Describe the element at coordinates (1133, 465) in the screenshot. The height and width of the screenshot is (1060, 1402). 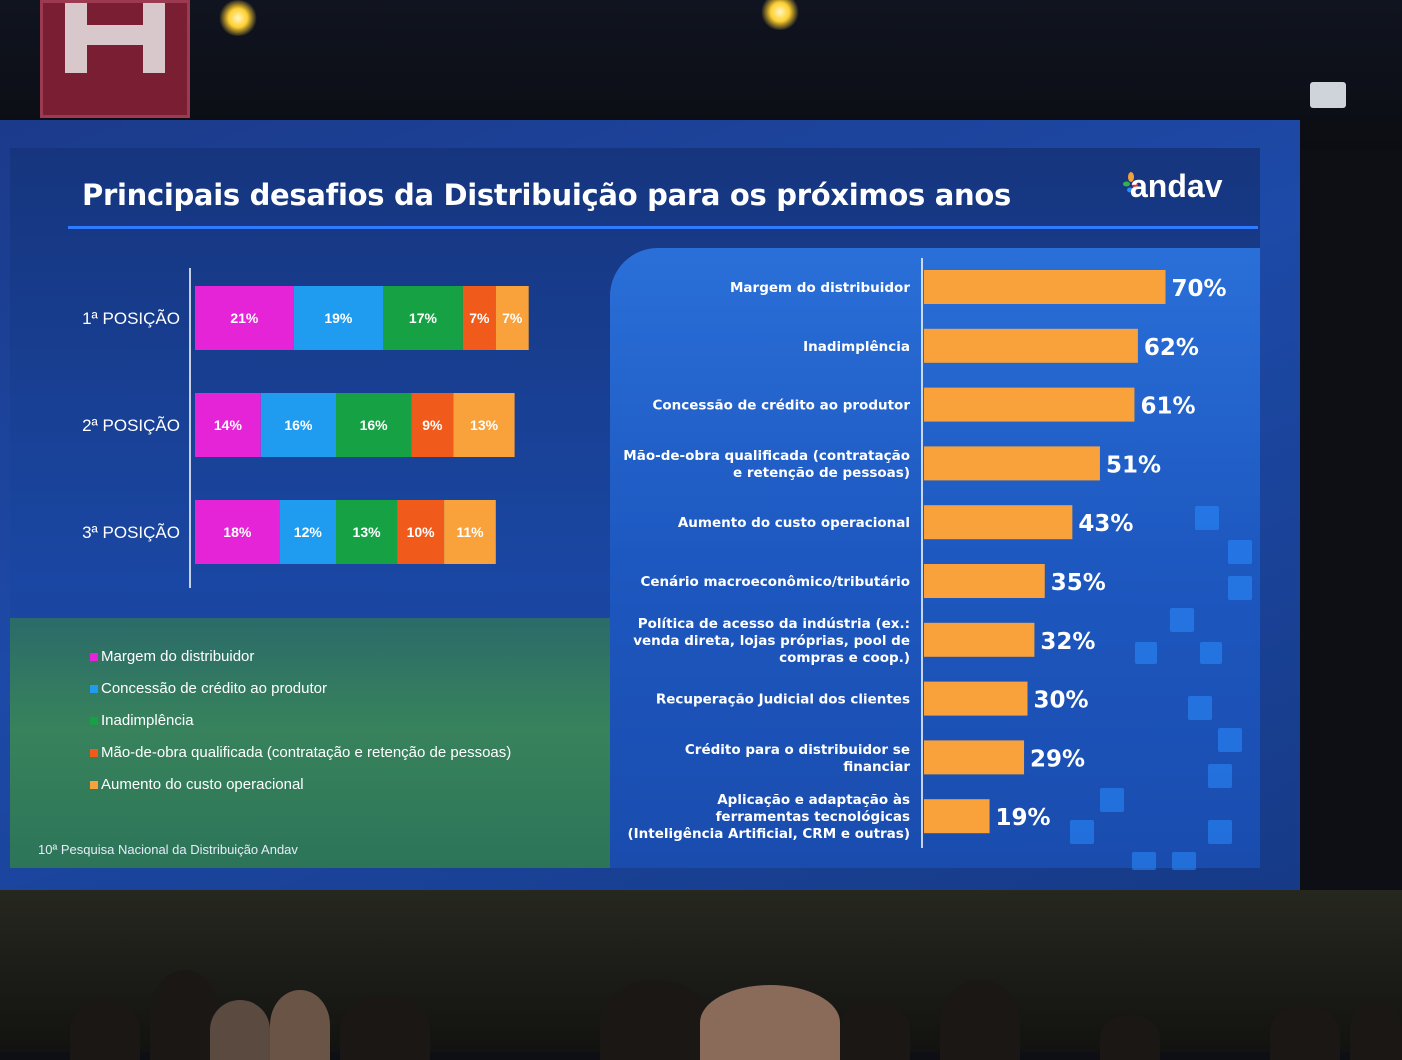
I see `ranking-value-label: 51%` at that location.